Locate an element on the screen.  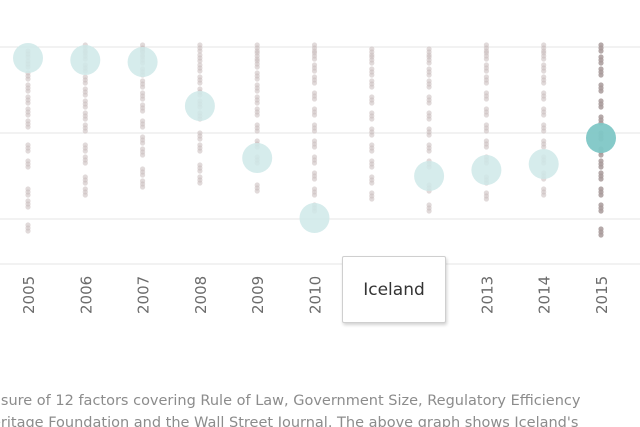
tick-label-2015: 2015 is located at coordinates (602, 295).